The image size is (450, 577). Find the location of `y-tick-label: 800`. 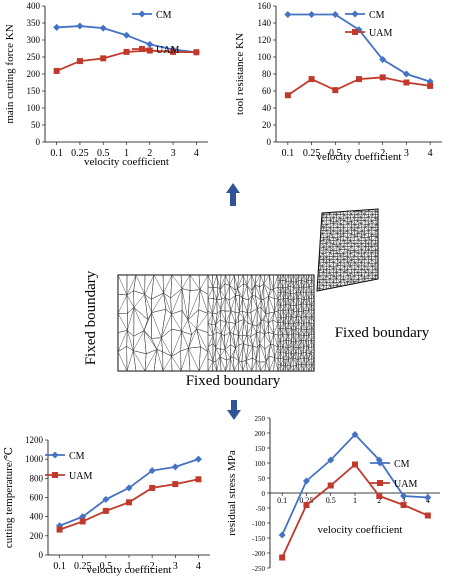

y-tick-label: 800 is located at coordinates (37, 478).